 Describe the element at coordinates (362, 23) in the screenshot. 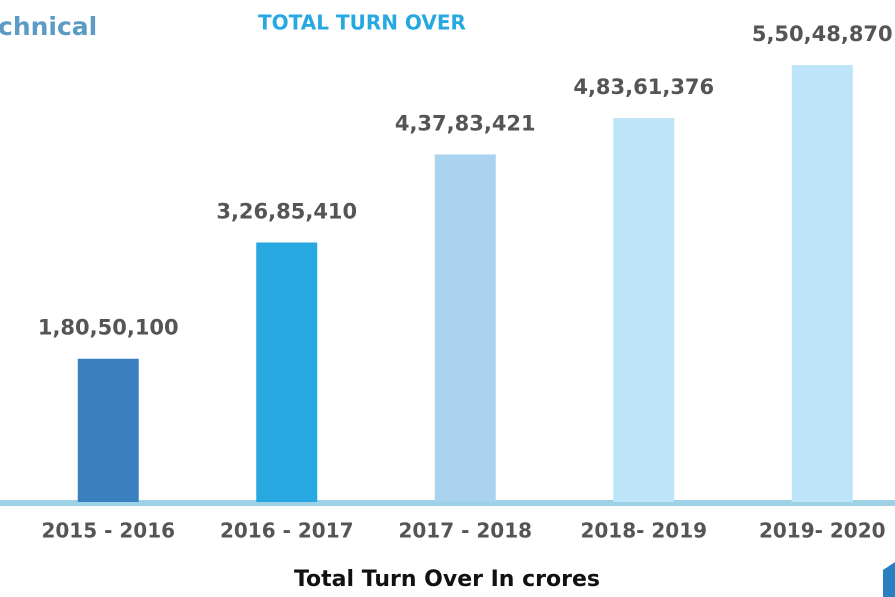

I see `chart-title: TOTAL TURN OVER` at that location.